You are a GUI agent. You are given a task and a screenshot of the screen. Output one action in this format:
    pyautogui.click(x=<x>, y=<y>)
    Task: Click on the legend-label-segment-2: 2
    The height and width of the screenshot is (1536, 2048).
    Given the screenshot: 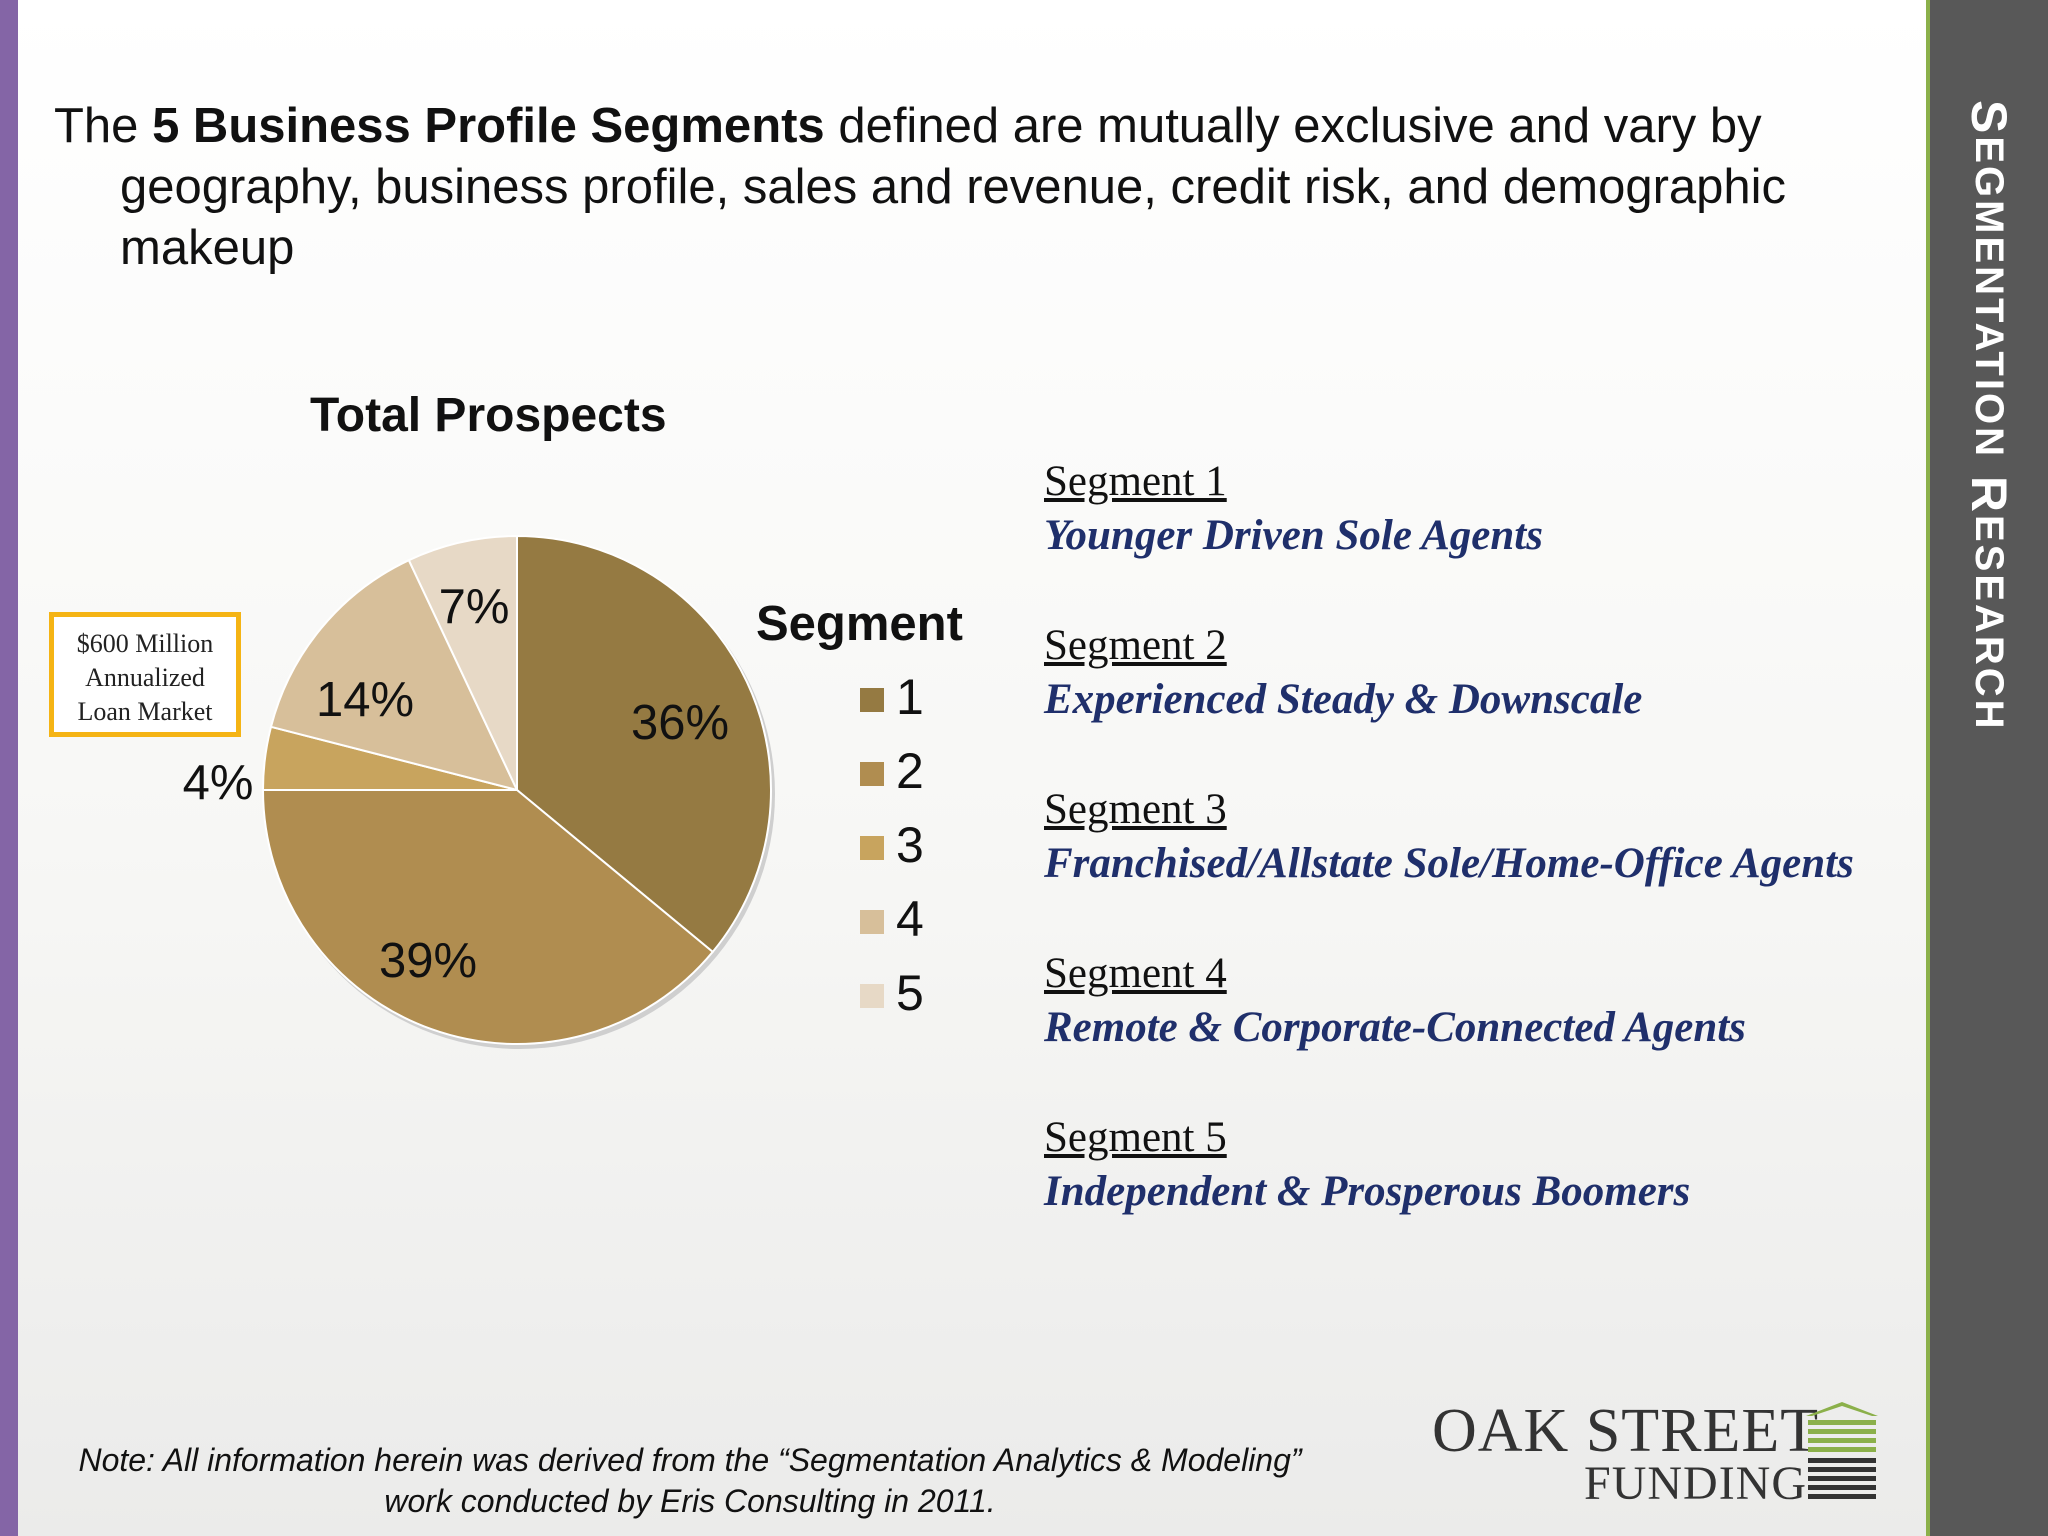 What is the action you would take?
    pyautogui.click(x=910, y=771)
    